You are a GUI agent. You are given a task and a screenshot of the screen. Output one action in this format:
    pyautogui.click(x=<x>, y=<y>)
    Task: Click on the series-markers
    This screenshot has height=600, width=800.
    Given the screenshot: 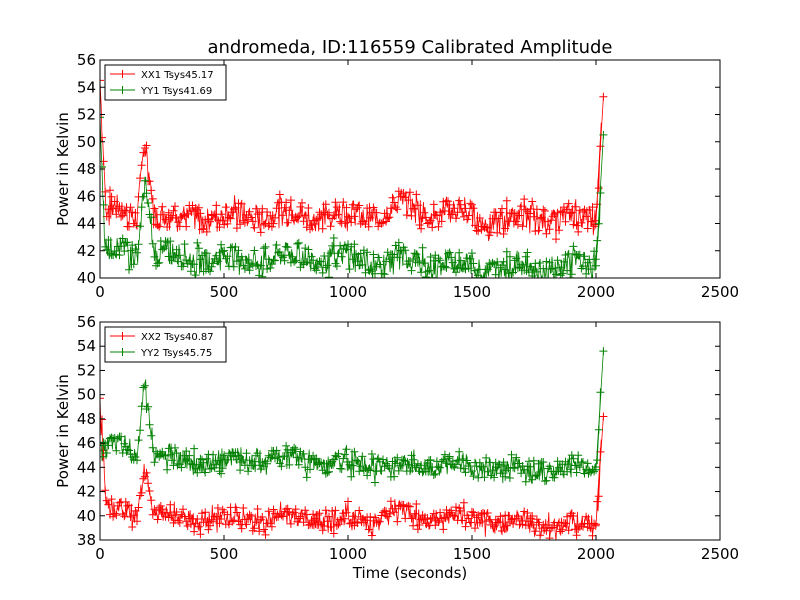 What is the action you would take?
    pyautogui.click(x=354, y=417)
    